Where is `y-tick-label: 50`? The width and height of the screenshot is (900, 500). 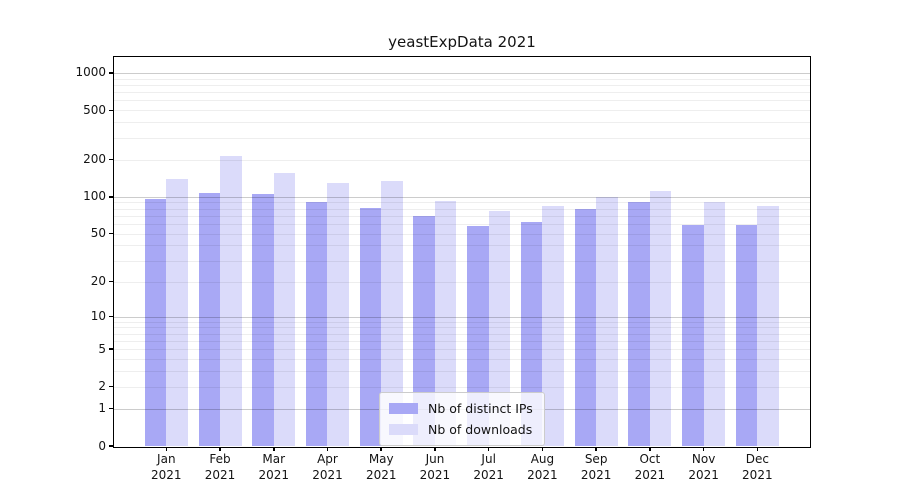
y-tick-label: 50 is located at coordinates (98, 233).